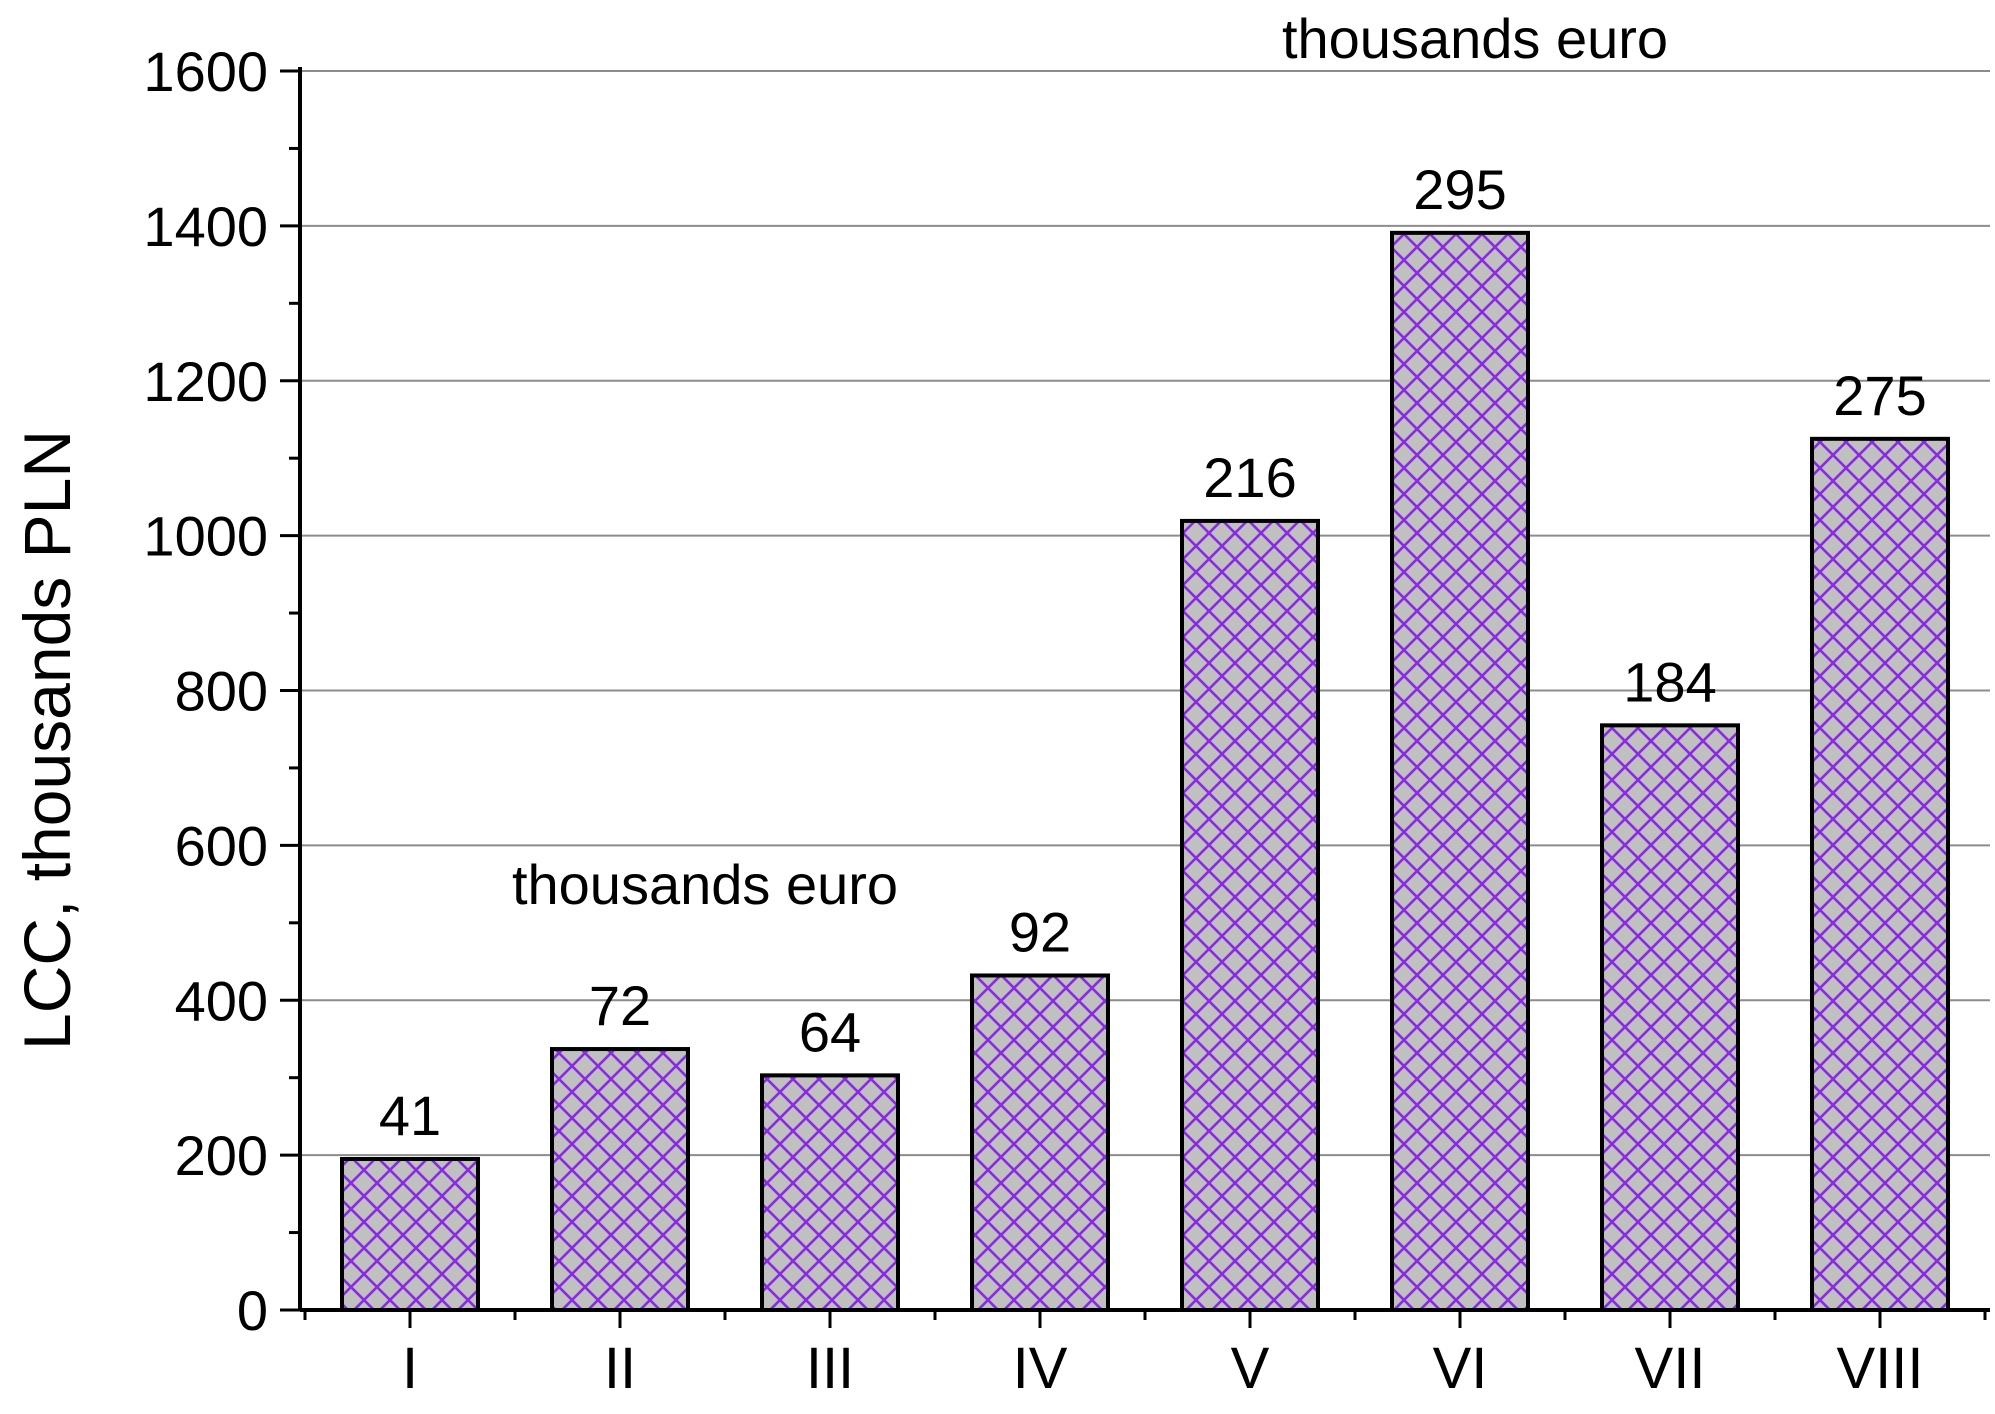  I want to click on x-tick-label-III: III, so click(830, 1368).